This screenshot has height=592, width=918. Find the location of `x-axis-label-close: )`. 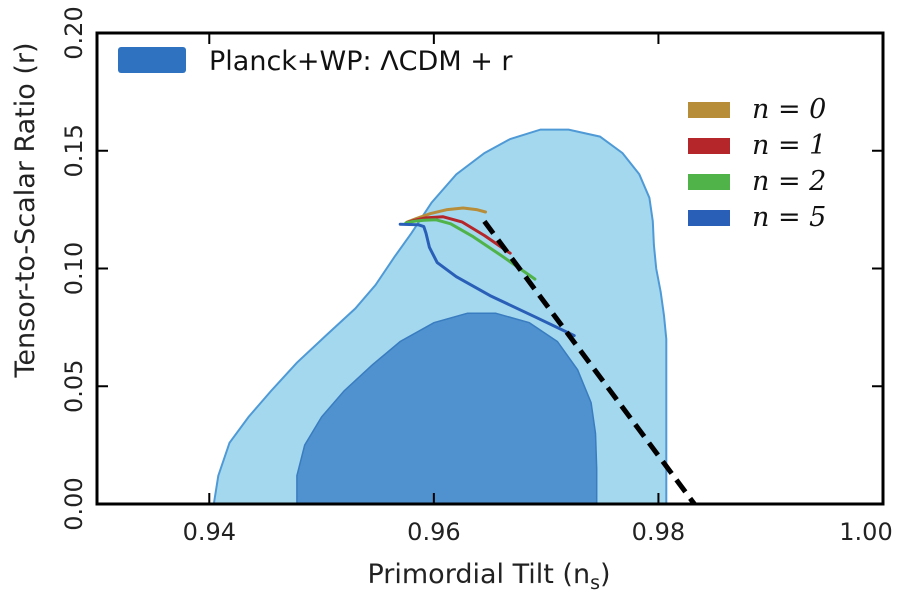

x-axis-label-close: ) is located at coordinates (605, 574).